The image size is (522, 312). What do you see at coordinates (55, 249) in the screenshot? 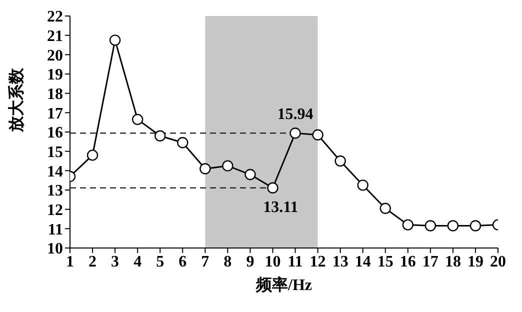
I see `y-tick-label: 10` at bounding box center [55, 249].